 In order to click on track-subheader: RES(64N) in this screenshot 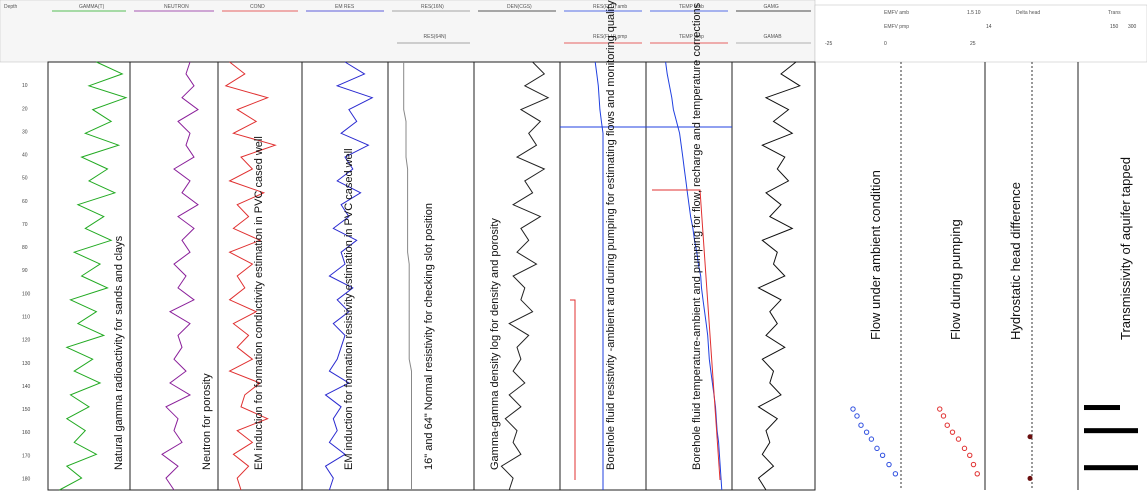, I will do `click(435, 37)`.